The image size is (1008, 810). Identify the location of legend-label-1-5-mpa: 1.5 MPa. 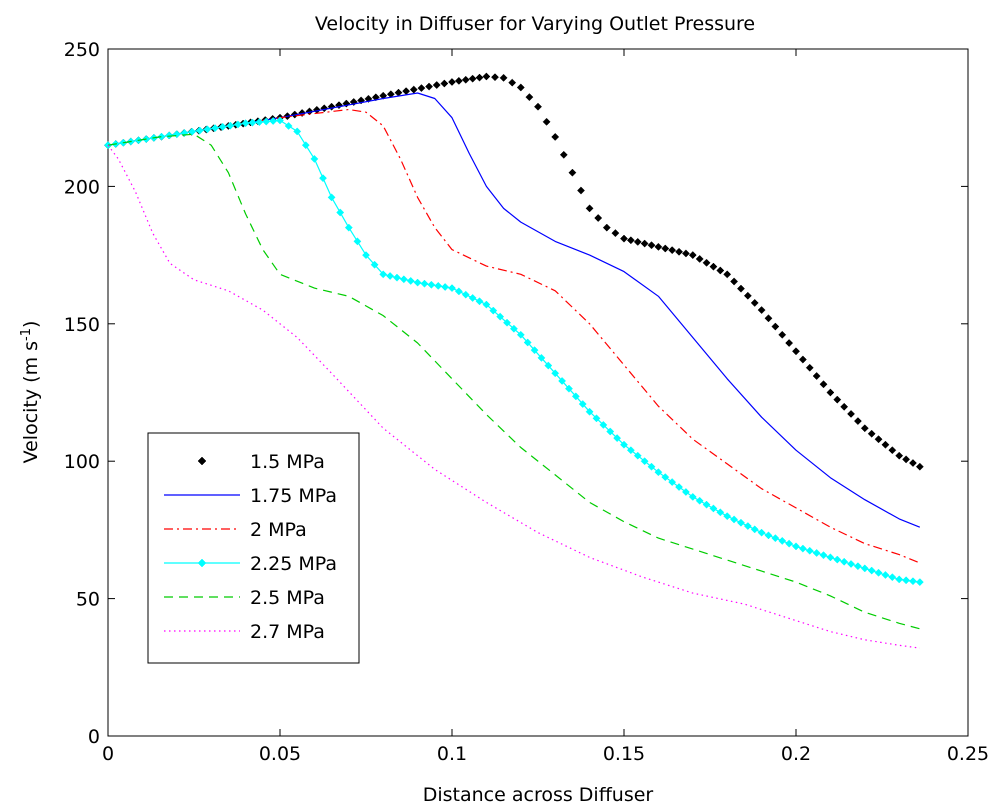
(287, 462).